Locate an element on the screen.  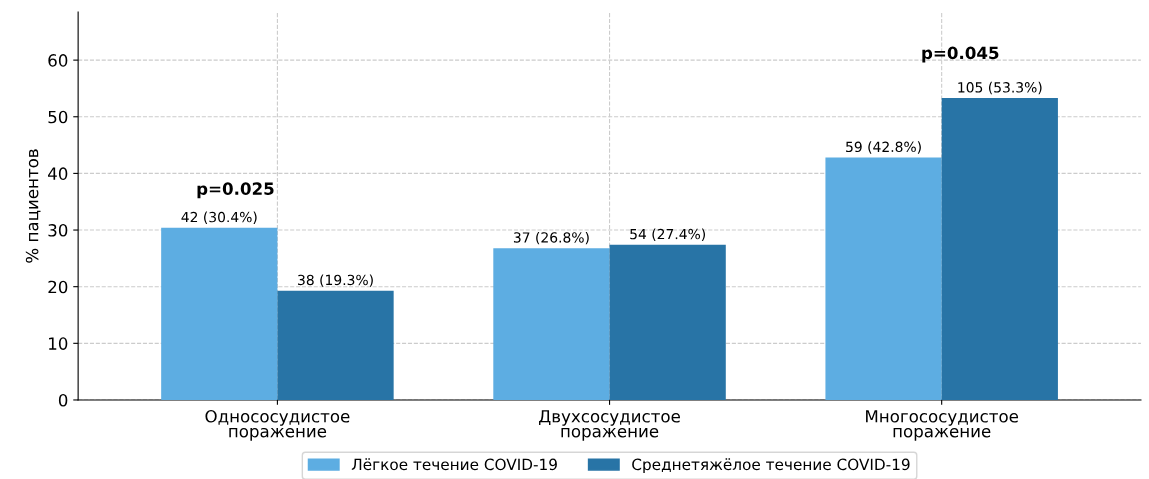
y-tick-label: 40 is located at coordinates (58, 173).